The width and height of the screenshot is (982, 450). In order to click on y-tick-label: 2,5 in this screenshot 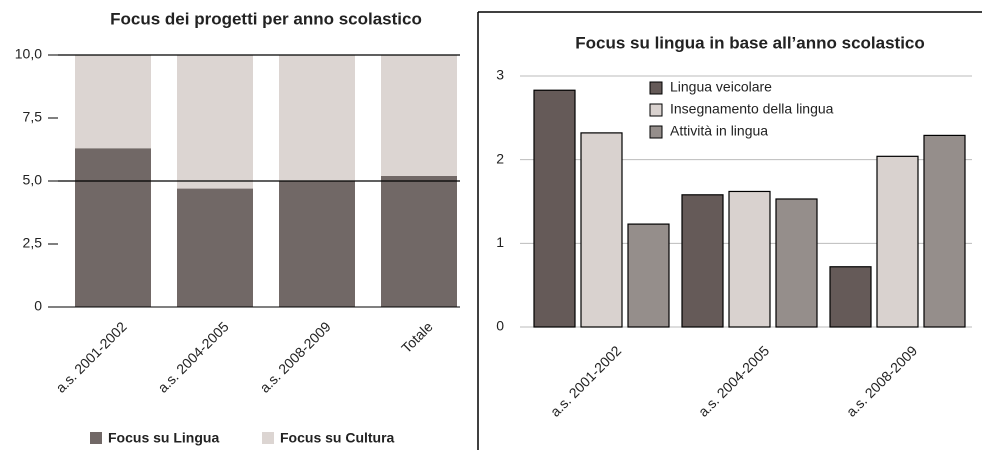, I will do `click(33, 243)`.